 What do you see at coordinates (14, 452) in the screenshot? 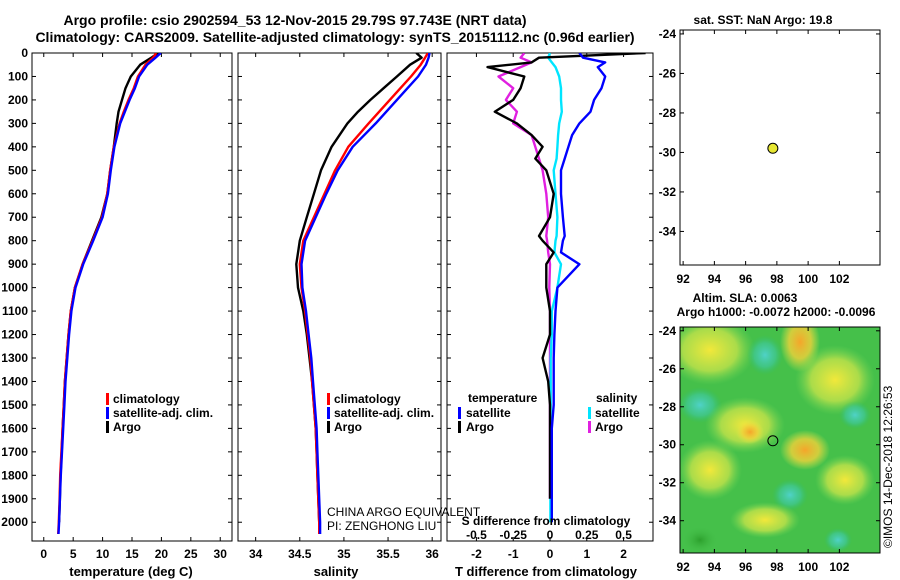
I see `depth-tick-label: 1700` at bounding box center [14, 452].